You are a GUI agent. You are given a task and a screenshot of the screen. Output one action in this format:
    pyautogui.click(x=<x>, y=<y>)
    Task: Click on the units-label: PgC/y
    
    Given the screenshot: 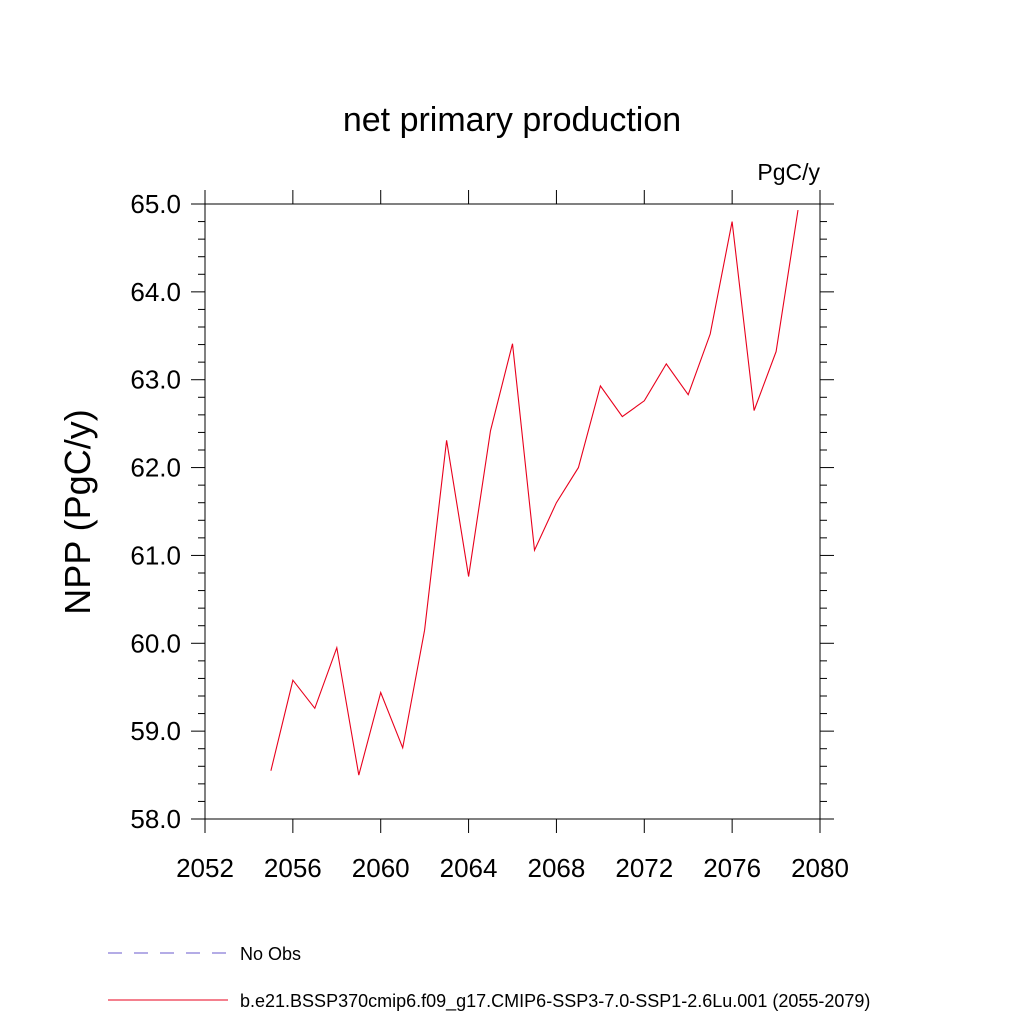 What is the action you would take?
    pyautogui.click(x=788, y=172)
    